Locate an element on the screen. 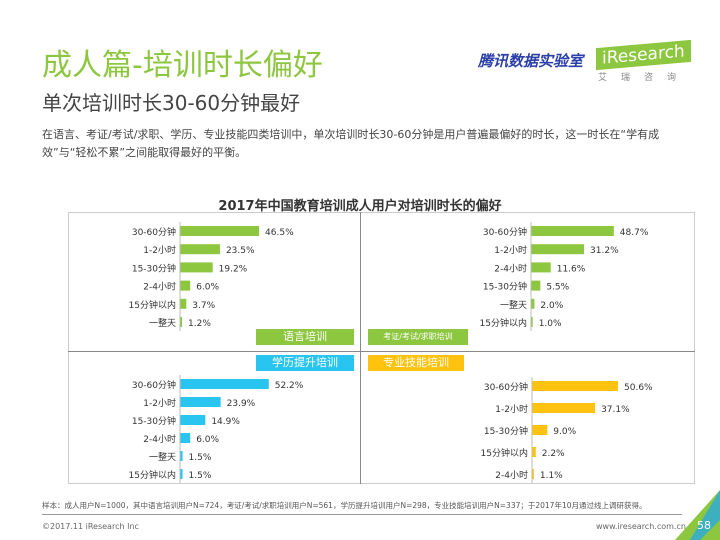 The height and width of the screenshot is (540, 720). data-label: 14.9% is located at coordinates (225, 422).